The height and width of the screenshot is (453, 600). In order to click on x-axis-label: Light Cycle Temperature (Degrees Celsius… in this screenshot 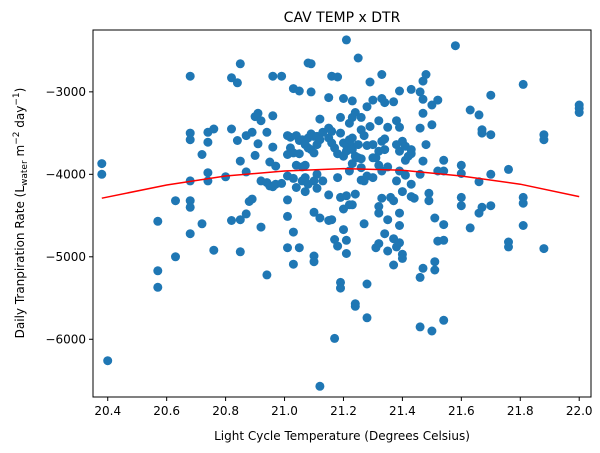, I will do `click(342, 436)`.